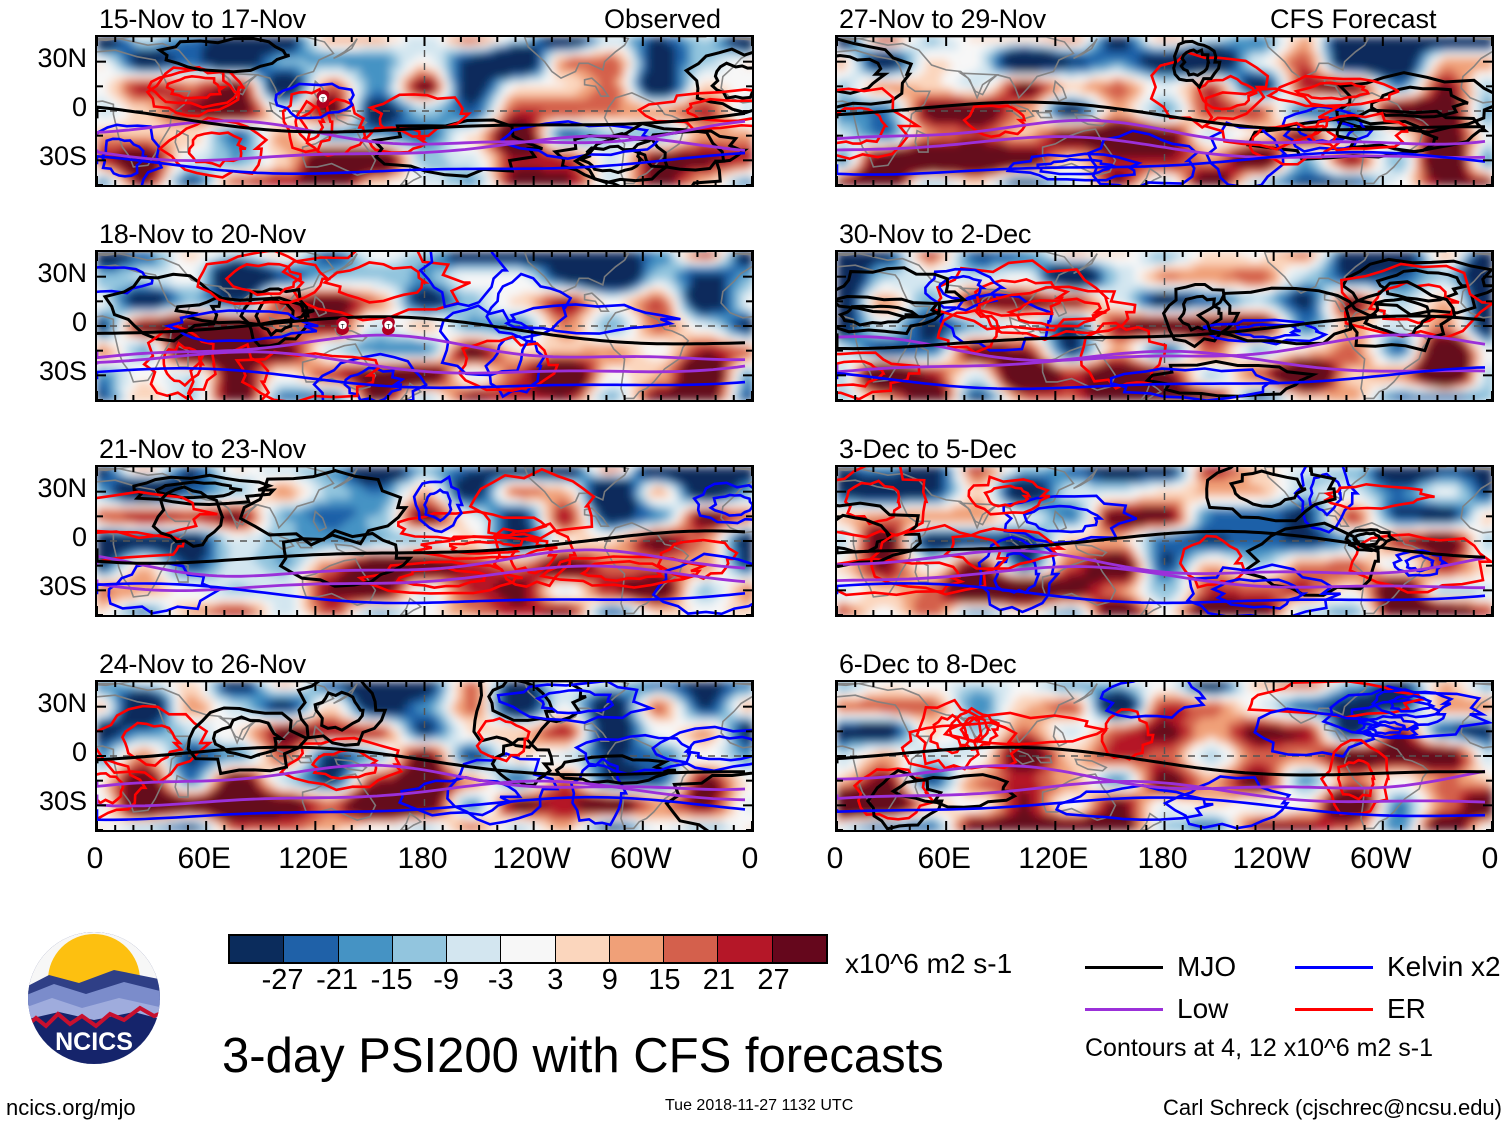 Image resolution: width=1510 pixels, height=1121 pixels. Describe the element at coordinates (583, 1056) in the screenshot. I see `page-title: 3-day PSI200 with CFS forecasts` at that location.